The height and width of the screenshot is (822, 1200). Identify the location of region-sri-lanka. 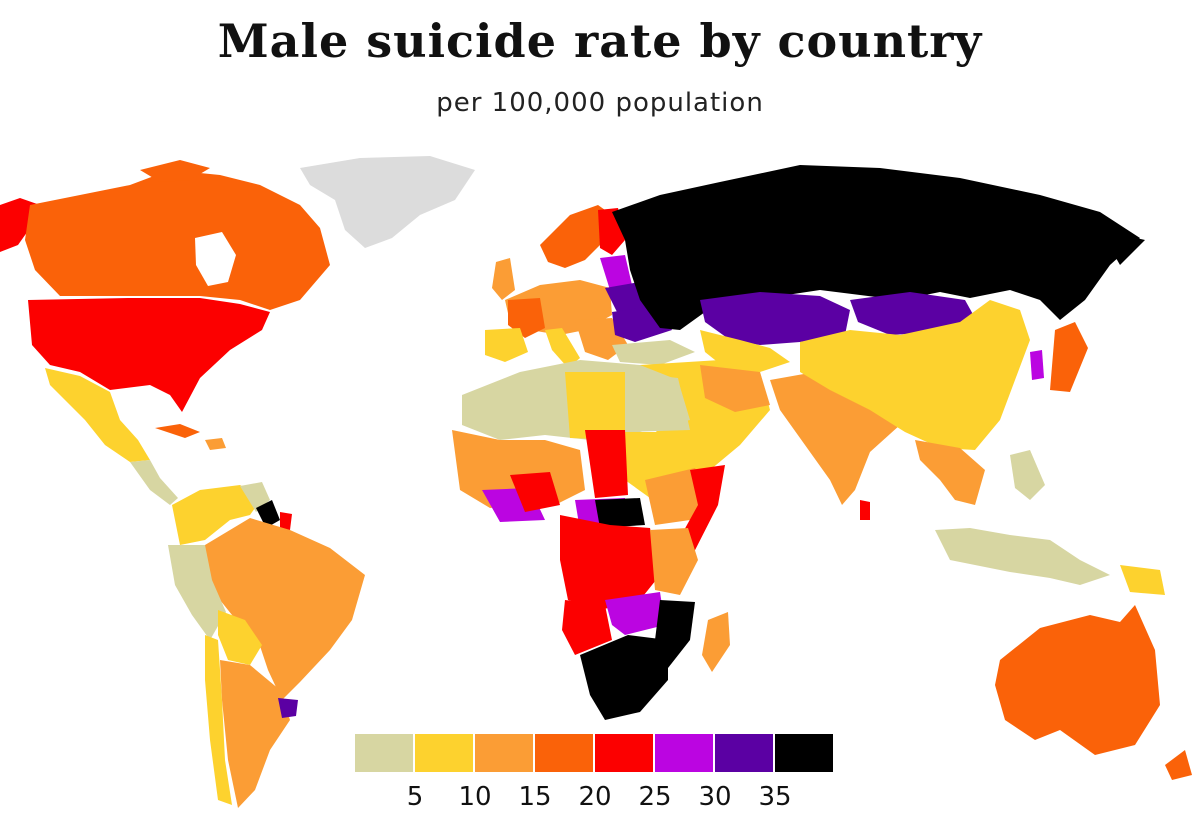
(865, 510).